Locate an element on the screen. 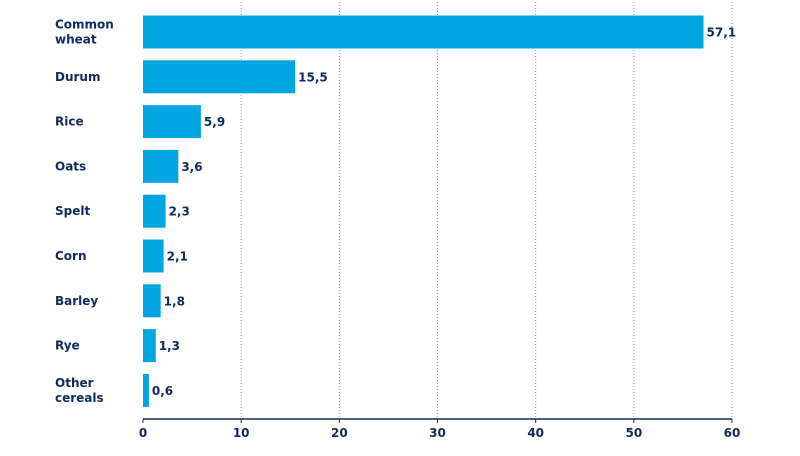 The image size is (800, 456). value-label-1: 15,5 is located at coordinates (313, 77).